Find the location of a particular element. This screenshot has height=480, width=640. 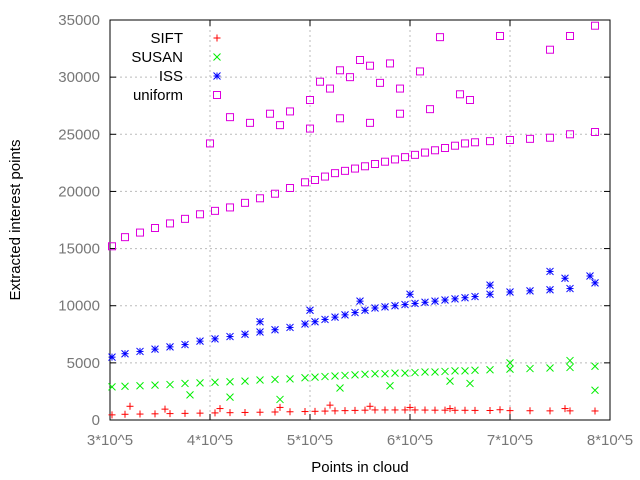

series-sift is located at coordinates (353, 410).